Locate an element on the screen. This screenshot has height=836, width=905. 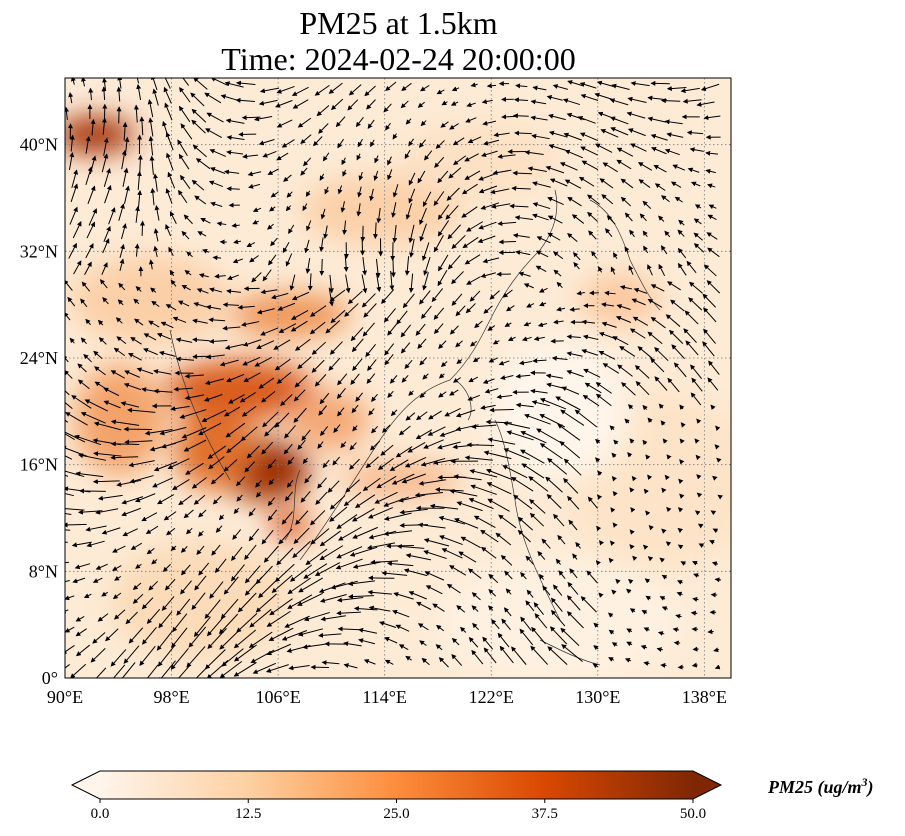
longitude-axis: 90°E 98°E 106°E 114°E 122°E 130°E 138°E is located at coordinates (387, 697).